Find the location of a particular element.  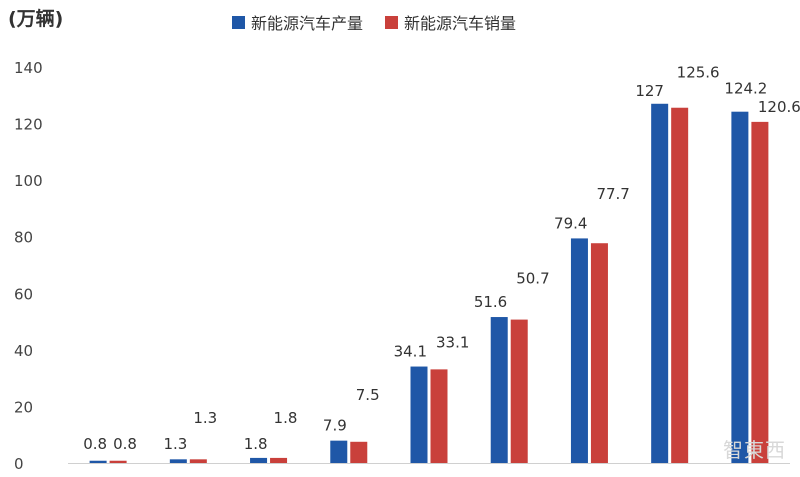

data-label-sales: 77.7 is located at coordinates (612, 194).